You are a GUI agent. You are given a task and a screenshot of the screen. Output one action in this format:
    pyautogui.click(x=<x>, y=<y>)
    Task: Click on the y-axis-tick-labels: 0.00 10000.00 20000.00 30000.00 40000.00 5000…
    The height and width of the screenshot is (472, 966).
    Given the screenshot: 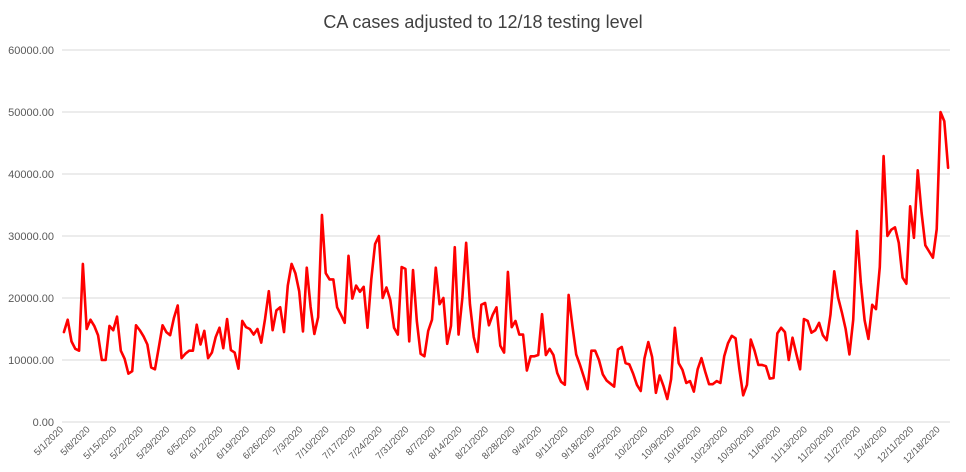 What is the action you would take?
    pyautogui.click(x=31, y=237)
    